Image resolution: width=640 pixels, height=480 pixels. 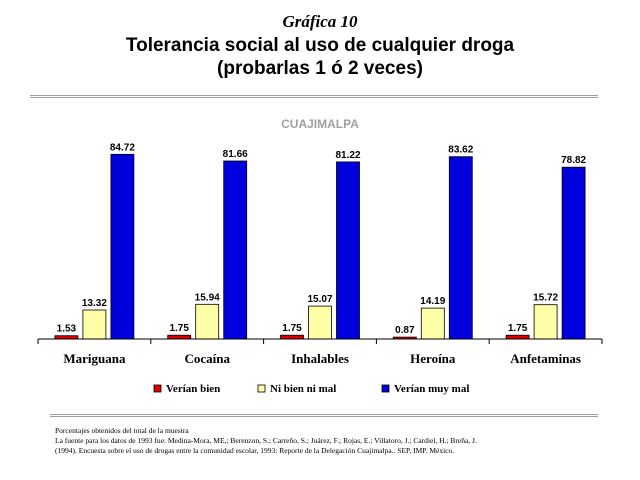 I want to click on legend-label-2: Verían muy mal, so click(x=431, y=389).